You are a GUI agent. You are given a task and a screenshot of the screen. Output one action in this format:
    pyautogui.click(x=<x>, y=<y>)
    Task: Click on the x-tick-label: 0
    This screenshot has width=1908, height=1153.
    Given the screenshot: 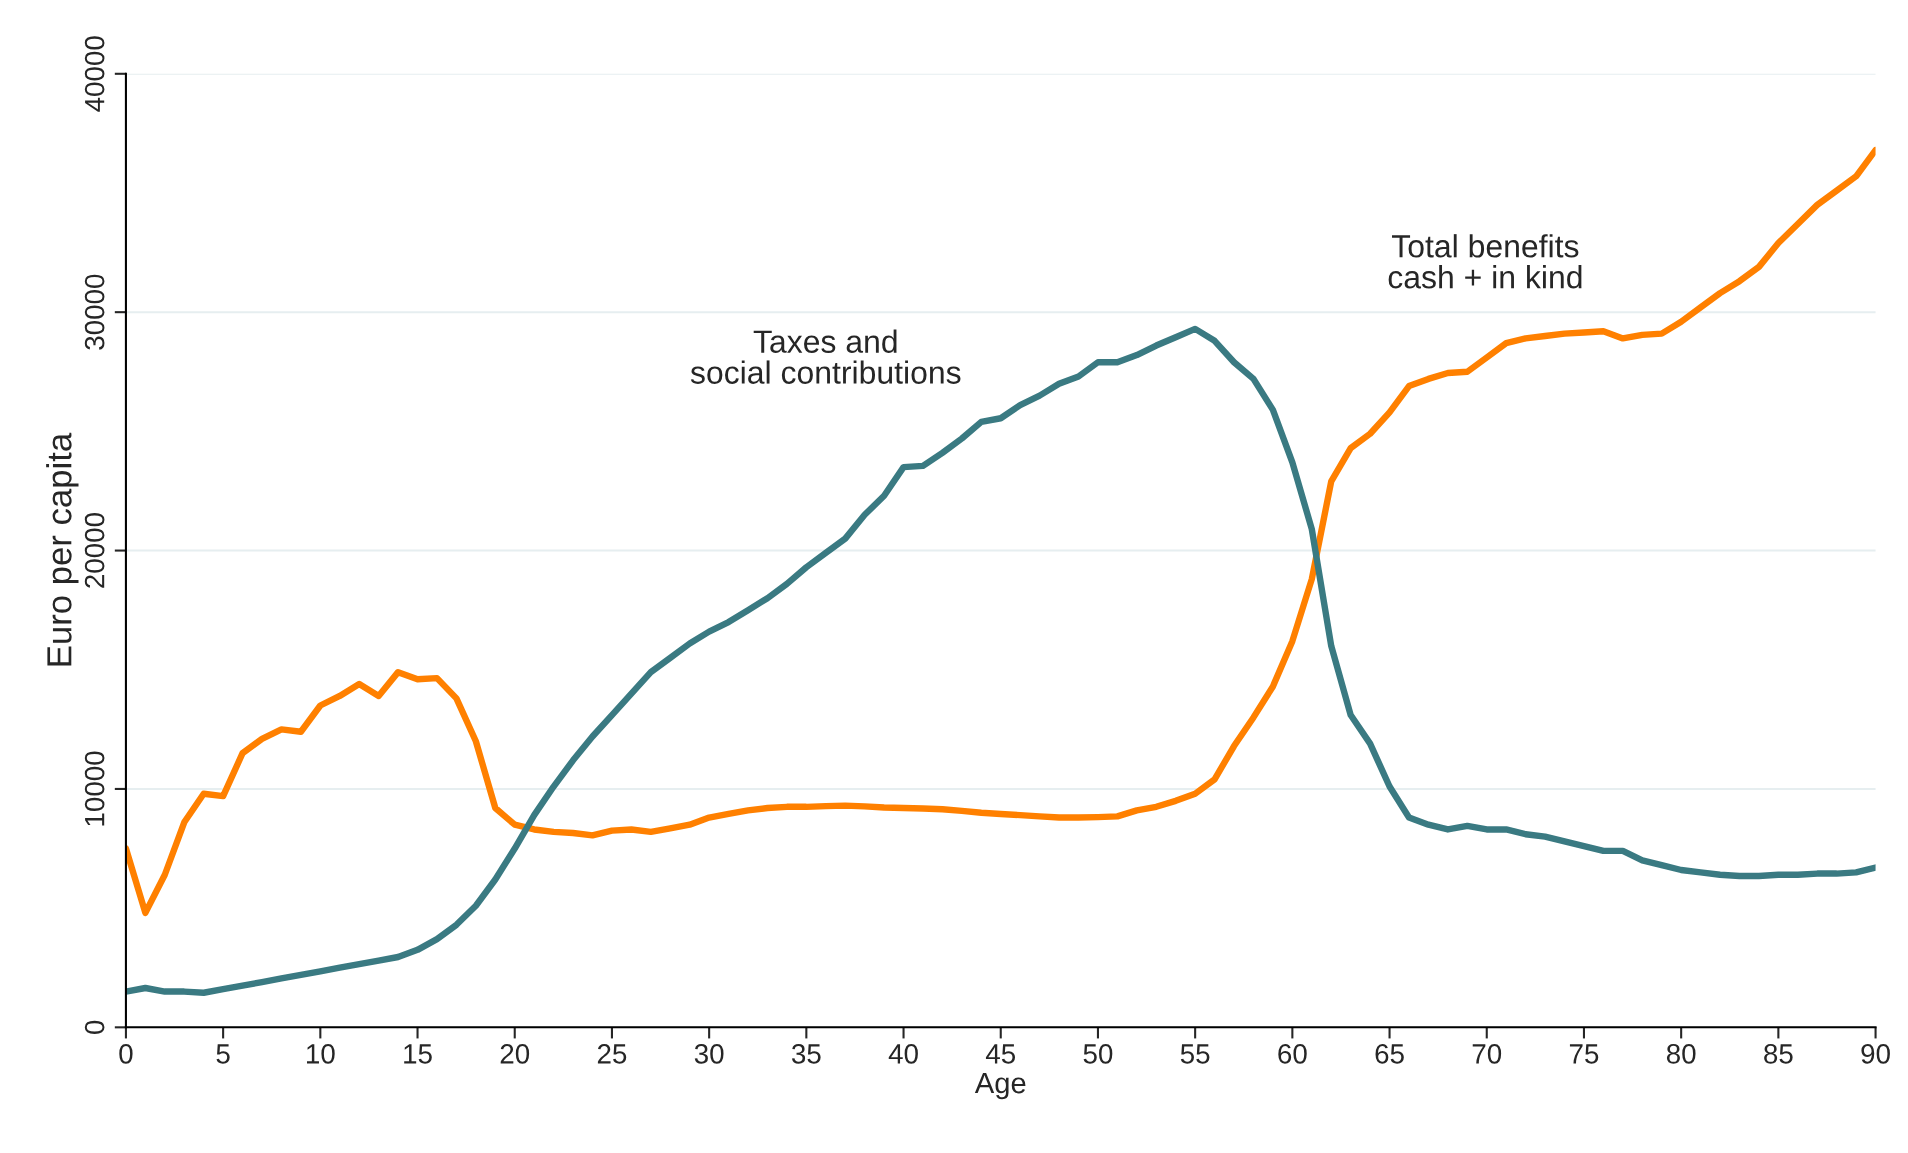 What is the action you would take?
    pyautogui.click(x=126, y=1054)
    